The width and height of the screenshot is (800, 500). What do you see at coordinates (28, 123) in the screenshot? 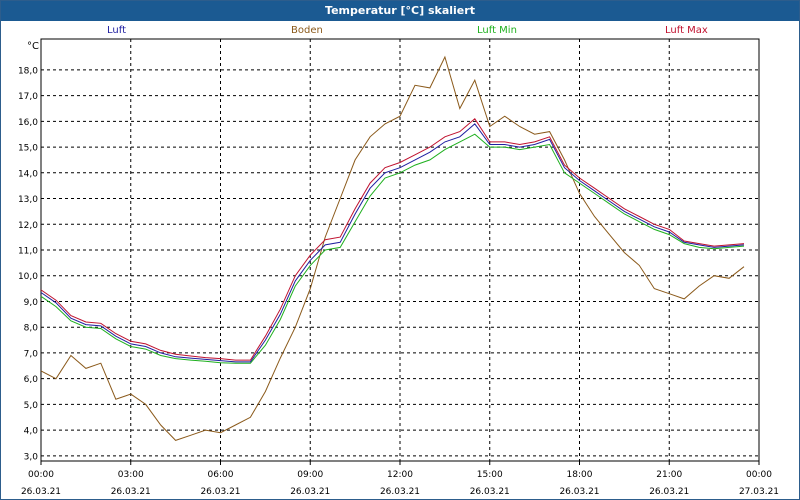
I see `y-tick-label: 16,0` at bounding box center [28, 123].